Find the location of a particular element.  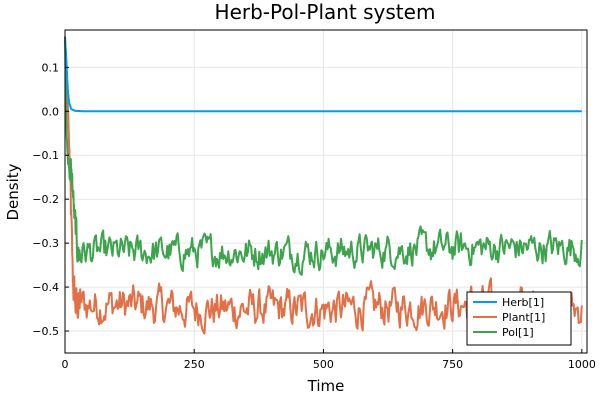

x-axis-title: Time is located at coordinates (326, 386).